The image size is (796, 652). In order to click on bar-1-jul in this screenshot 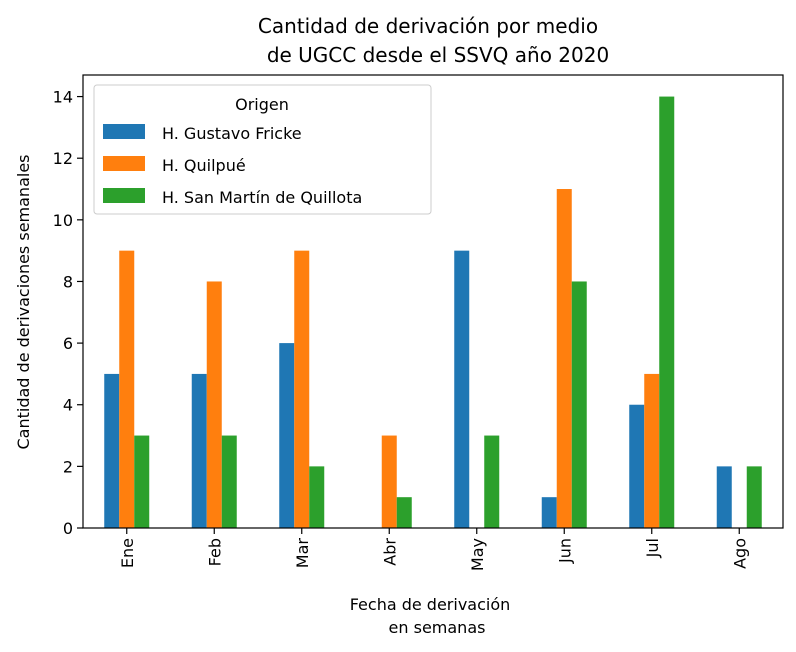, I will do `click(652, 450)`.